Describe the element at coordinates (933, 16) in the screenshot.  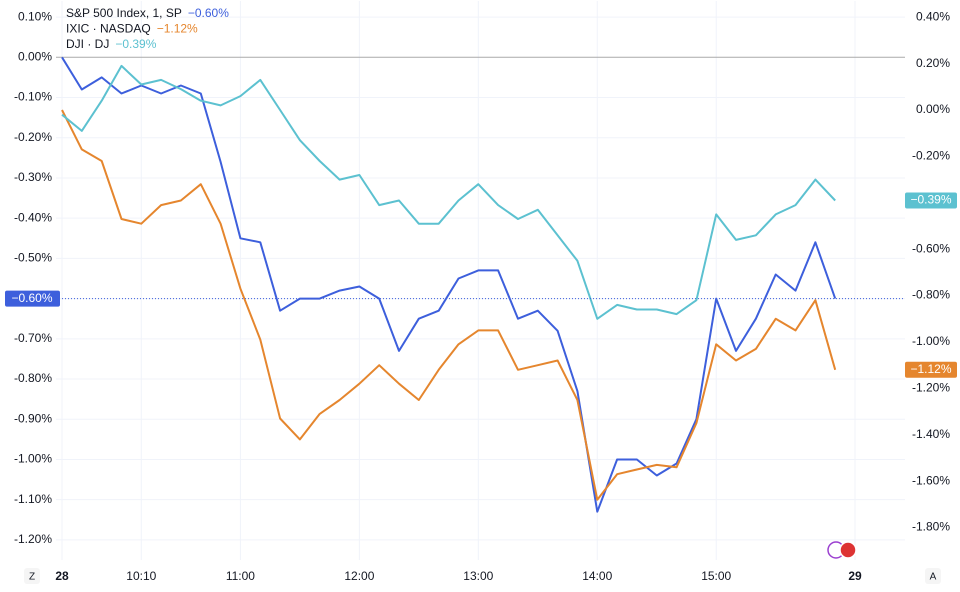
I see `y2-tick-label: 0.40%` at that location.